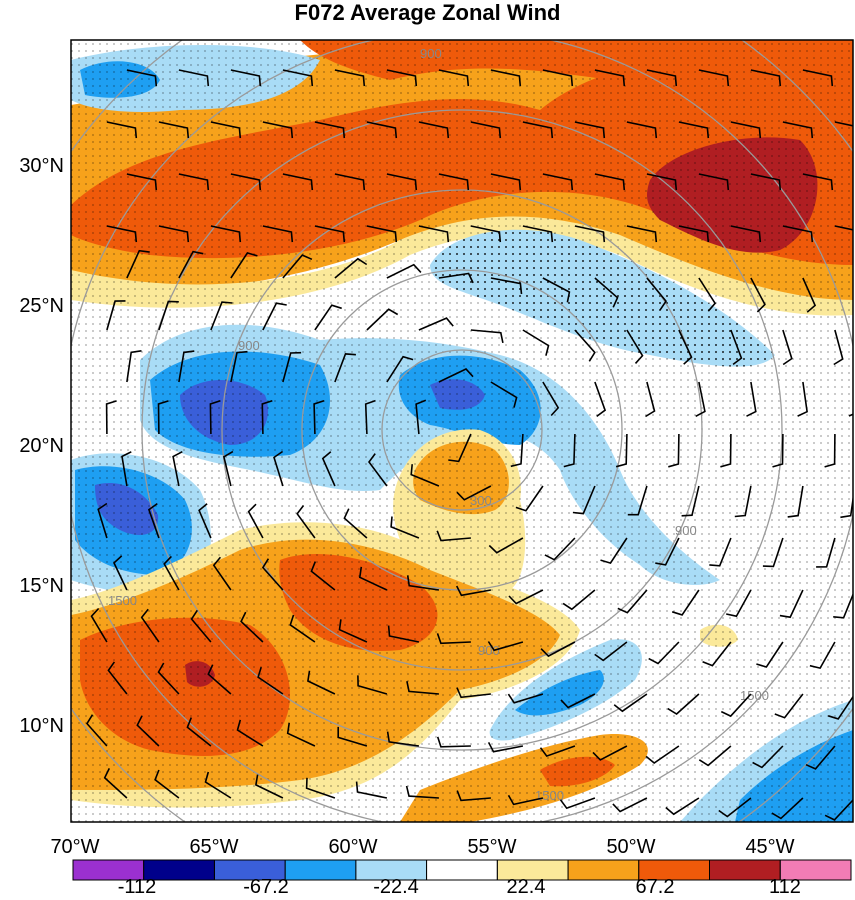  I want to click on lat-label-30n: 30°N, so click(41, 166).